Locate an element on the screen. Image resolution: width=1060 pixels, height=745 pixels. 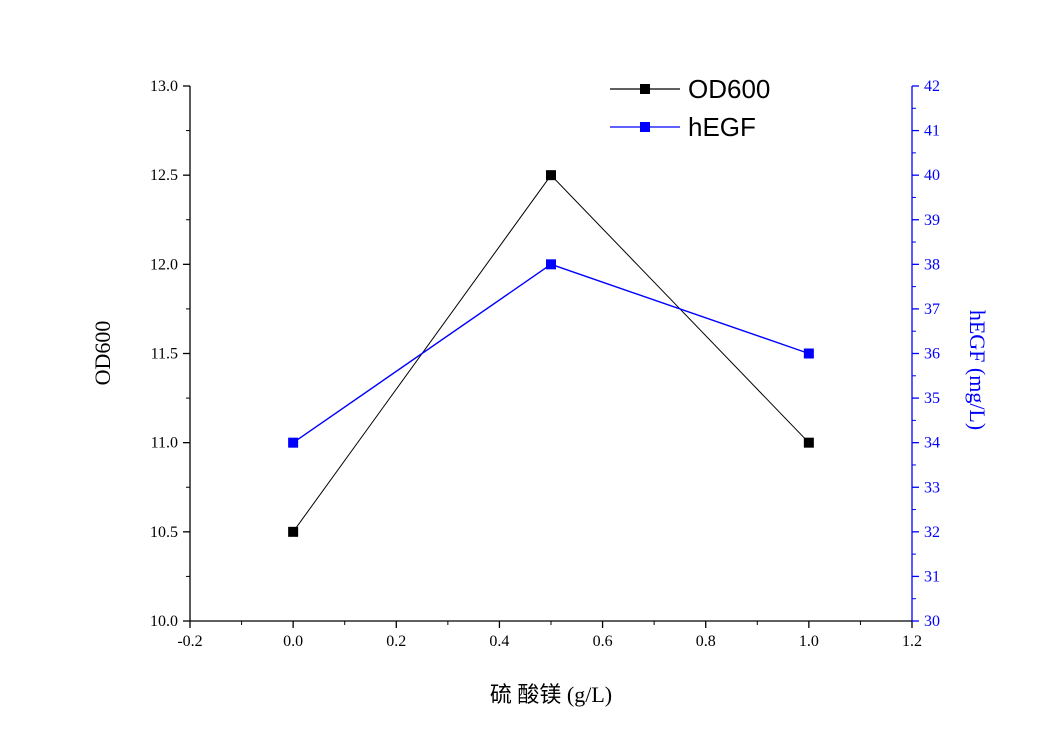
right-tick-label: 40 is located at coordinates (932, 175).